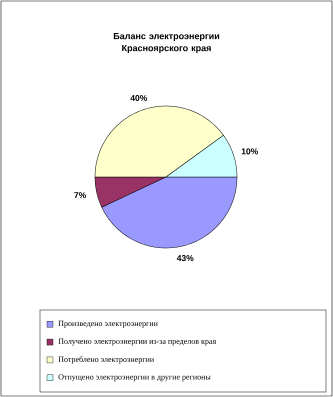 The width and height of the screenshot is (333, 397). What do you see at coordinates (106, 360) in the screenshot?
I see `legend-label: Потреблено электроэнергии` at bounding box center [106, 360].